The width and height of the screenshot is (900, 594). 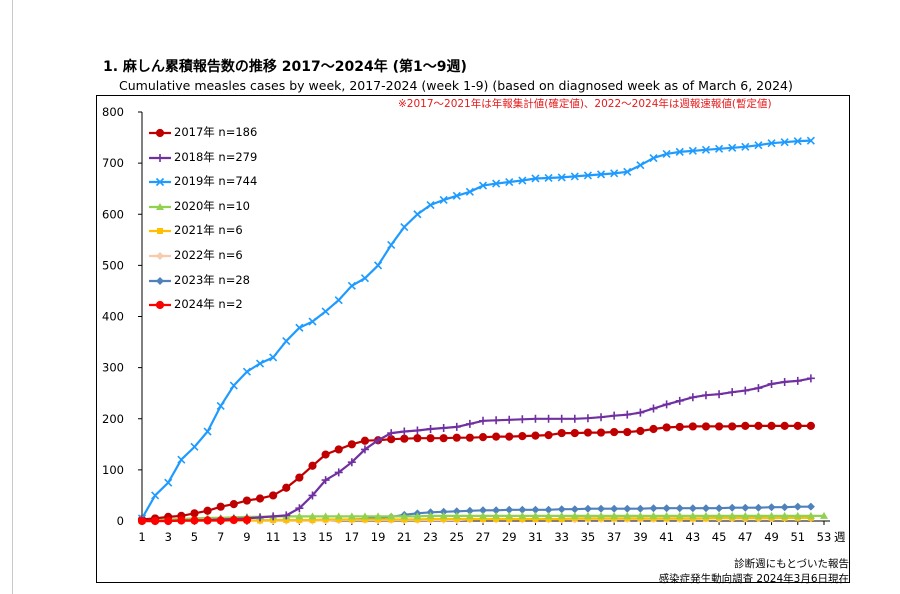 I want to click on x-tick-label: 49, so click(x=771, y=537).